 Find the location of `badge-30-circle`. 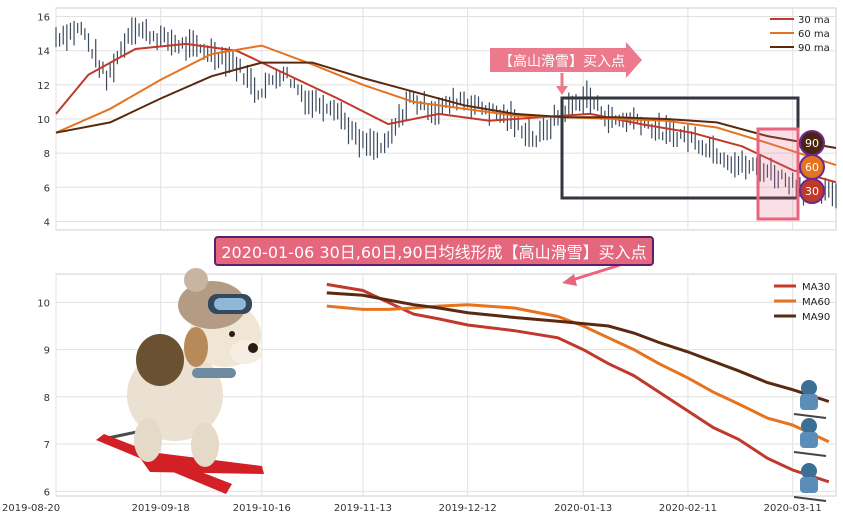

badge-30-circle is located at coordinates (812, 191).